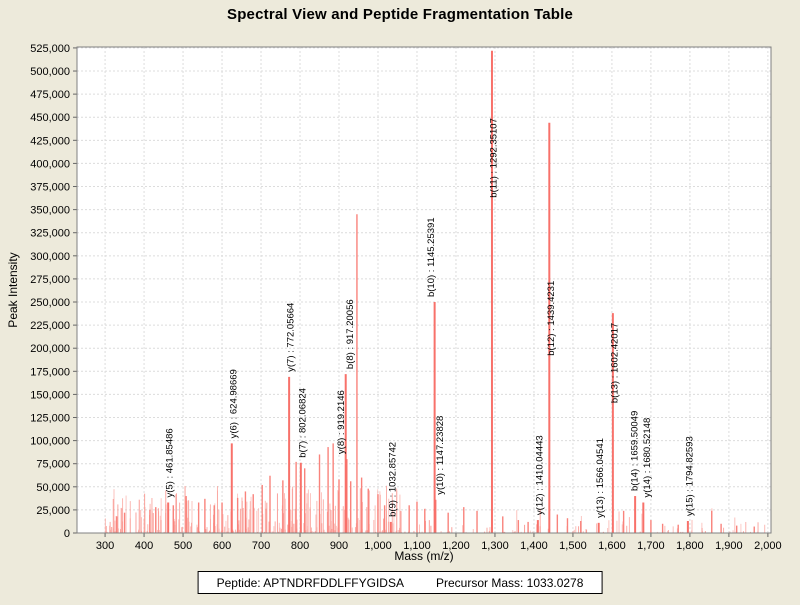 The image size is (800, 605). Describe the element at coordinates (302, 423) in the screenshot. I see `peak-label-b(7): b(7) : 802.06824` at that location.